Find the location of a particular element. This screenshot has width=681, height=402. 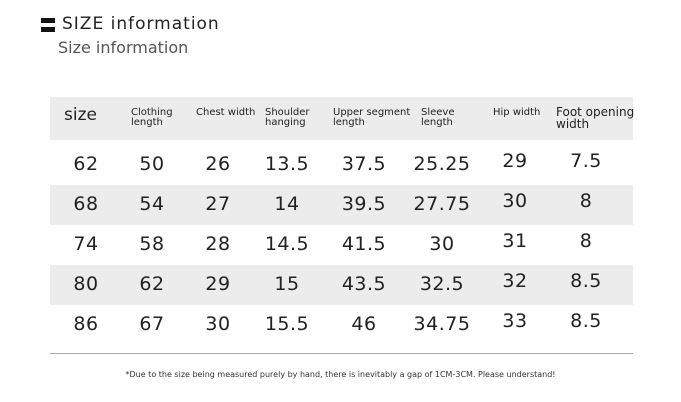

table-cell: 7.5 is located at coordinates (586, 161).